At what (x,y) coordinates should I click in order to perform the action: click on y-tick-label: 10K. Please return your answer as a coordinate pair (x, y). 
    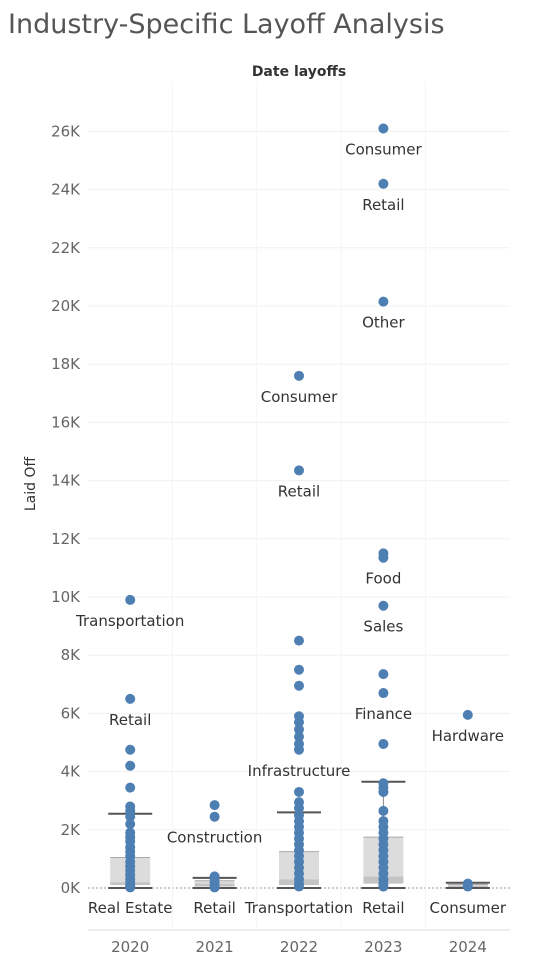
    Looking at the image, I should click on (66, 597).